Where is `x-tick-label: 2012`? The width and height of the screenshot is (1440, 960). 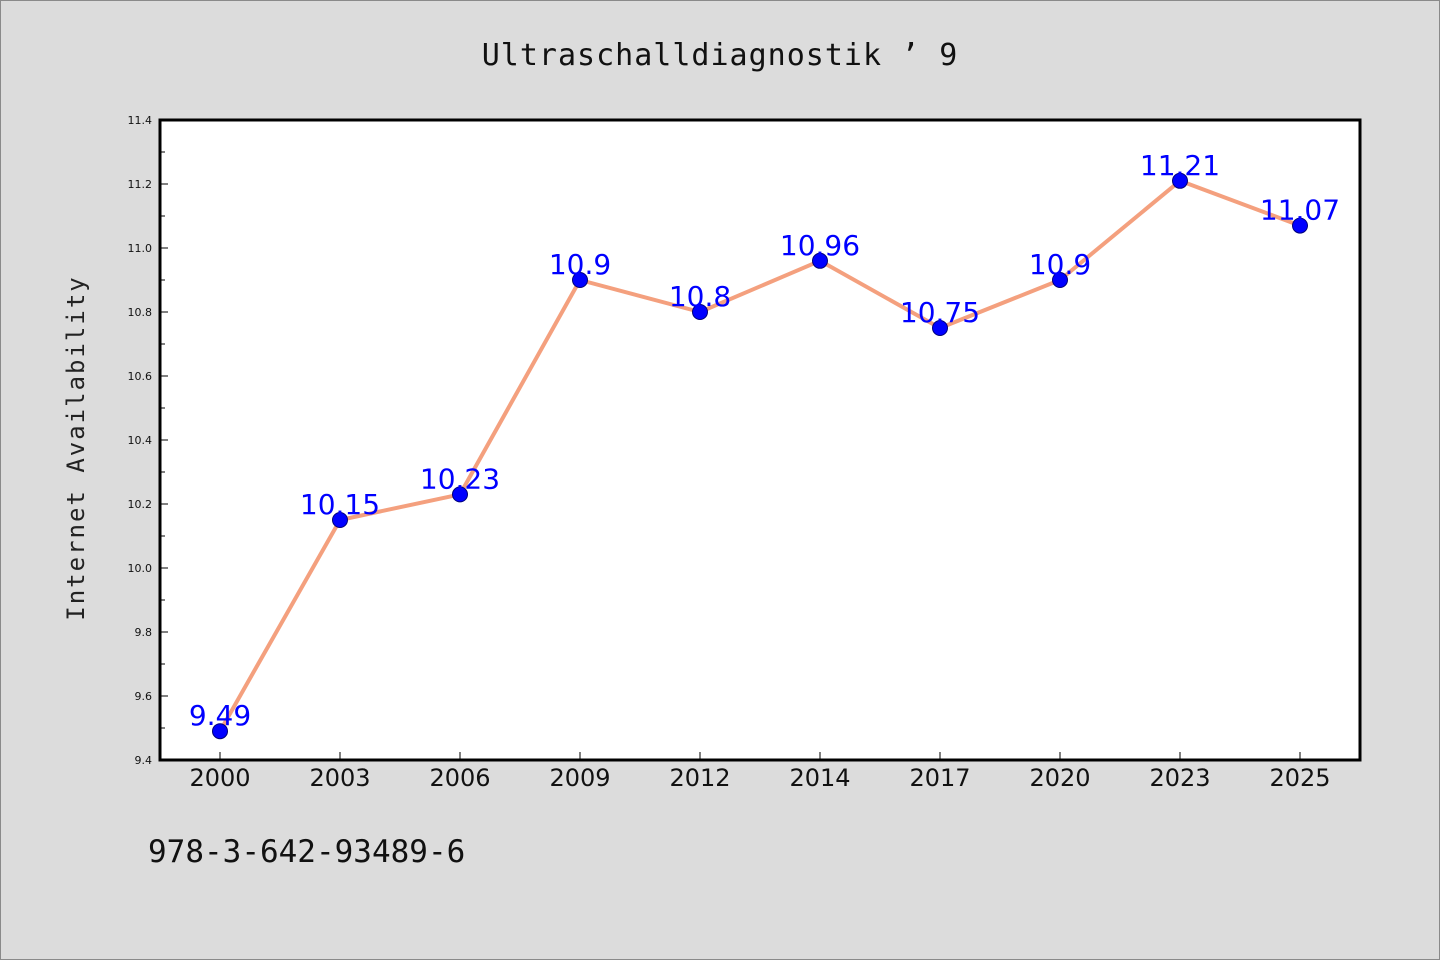 x-tick-label: 2012 is located at coordinates (699, 778).